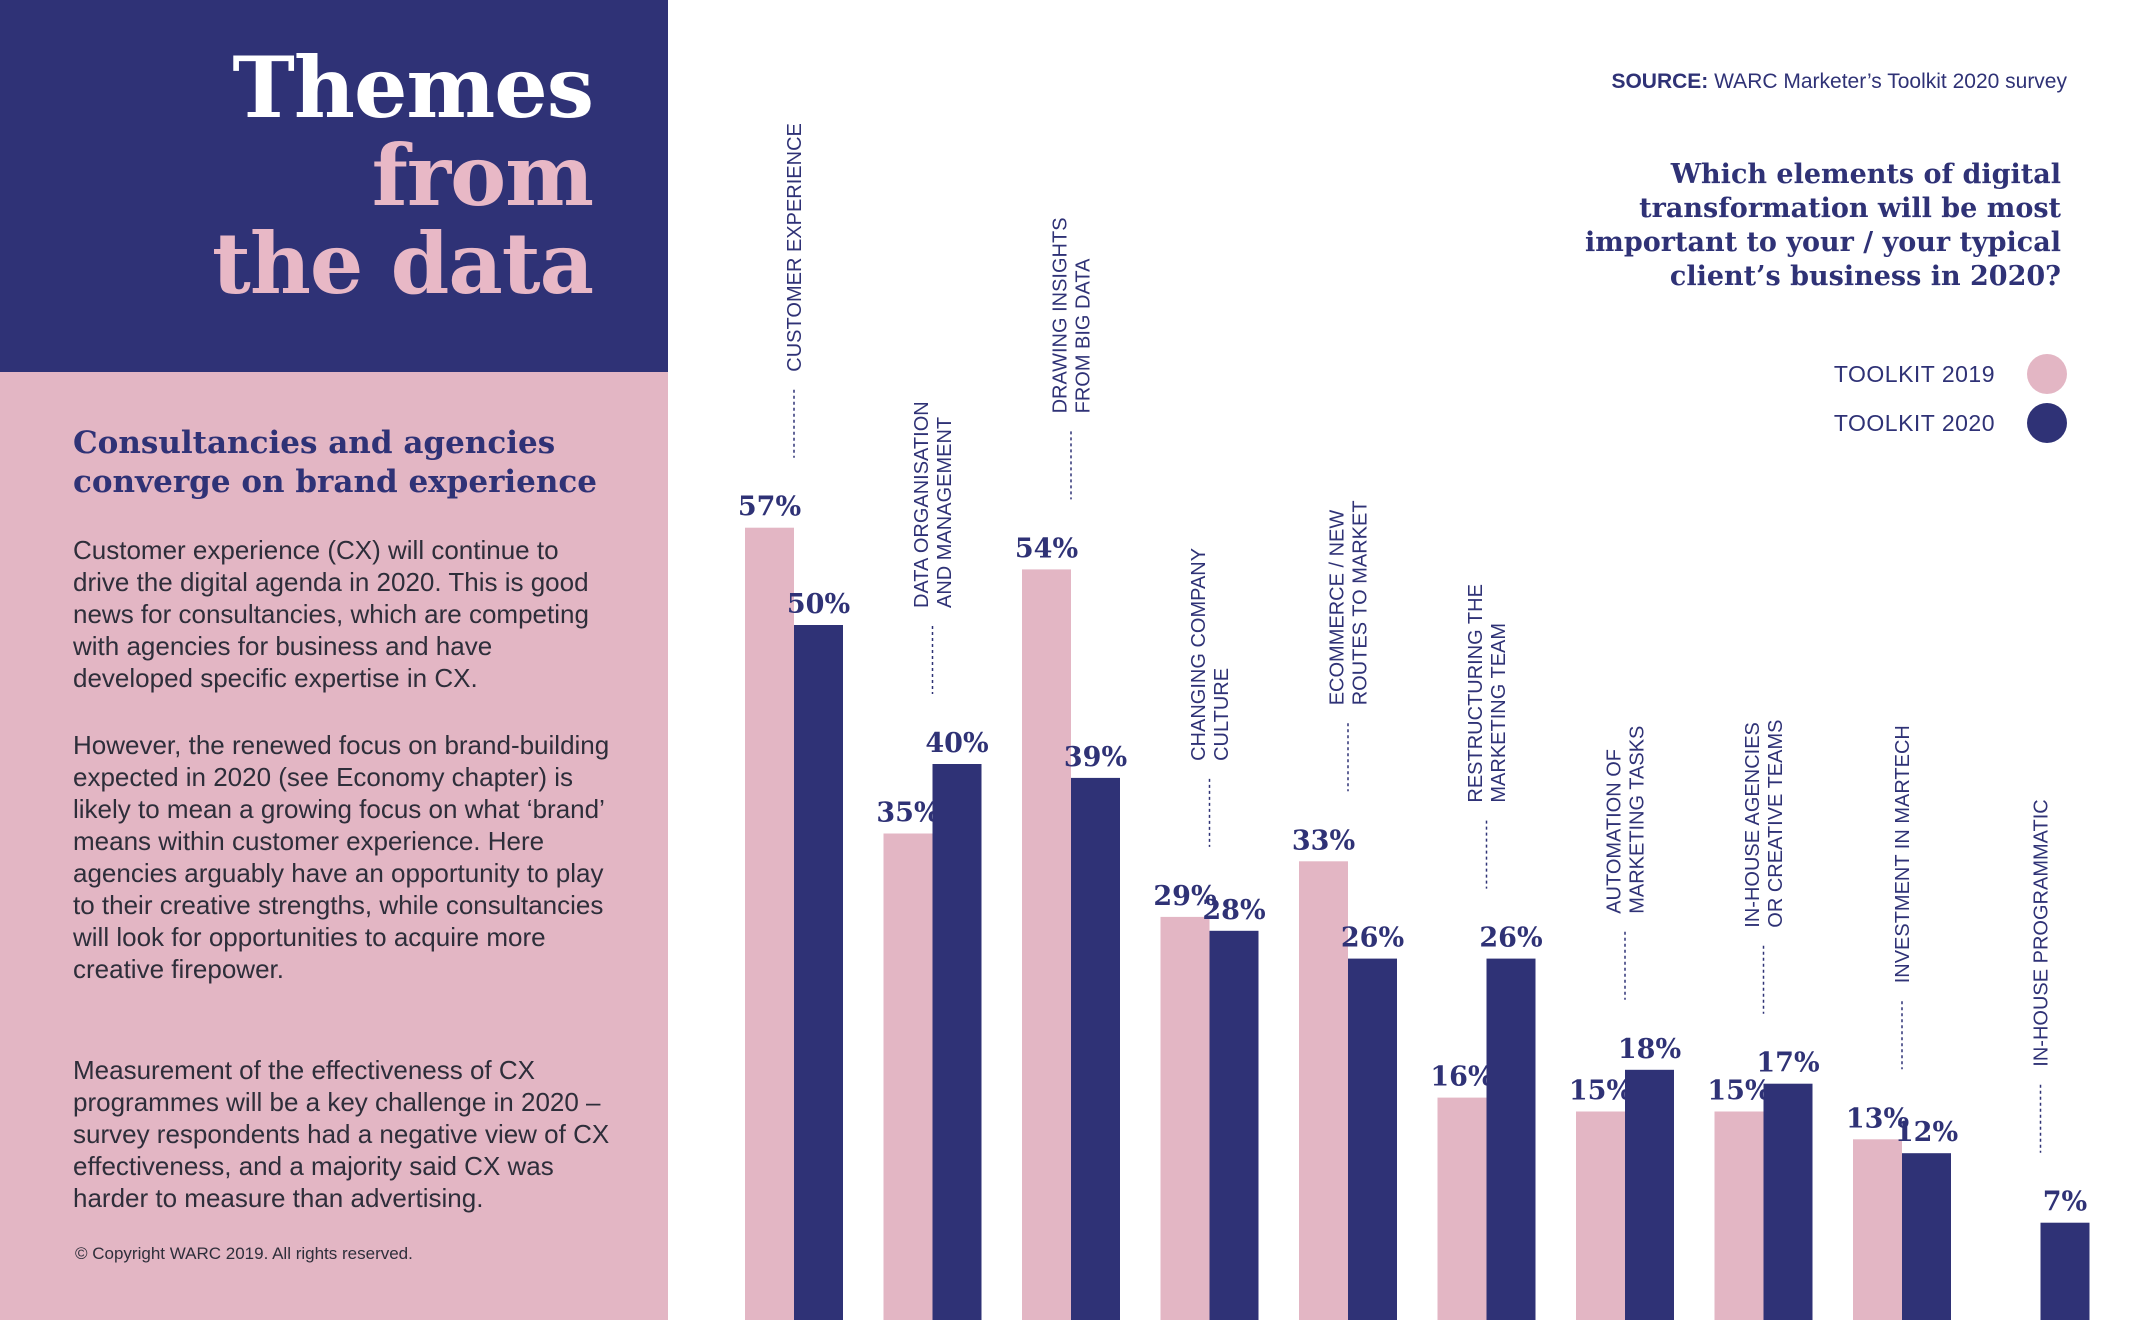 Image resolution: width=2133 pixels, height=1320 pixels. I want to click on legend-item-2020: TOOLKIT 2020, so click(1950, 423).